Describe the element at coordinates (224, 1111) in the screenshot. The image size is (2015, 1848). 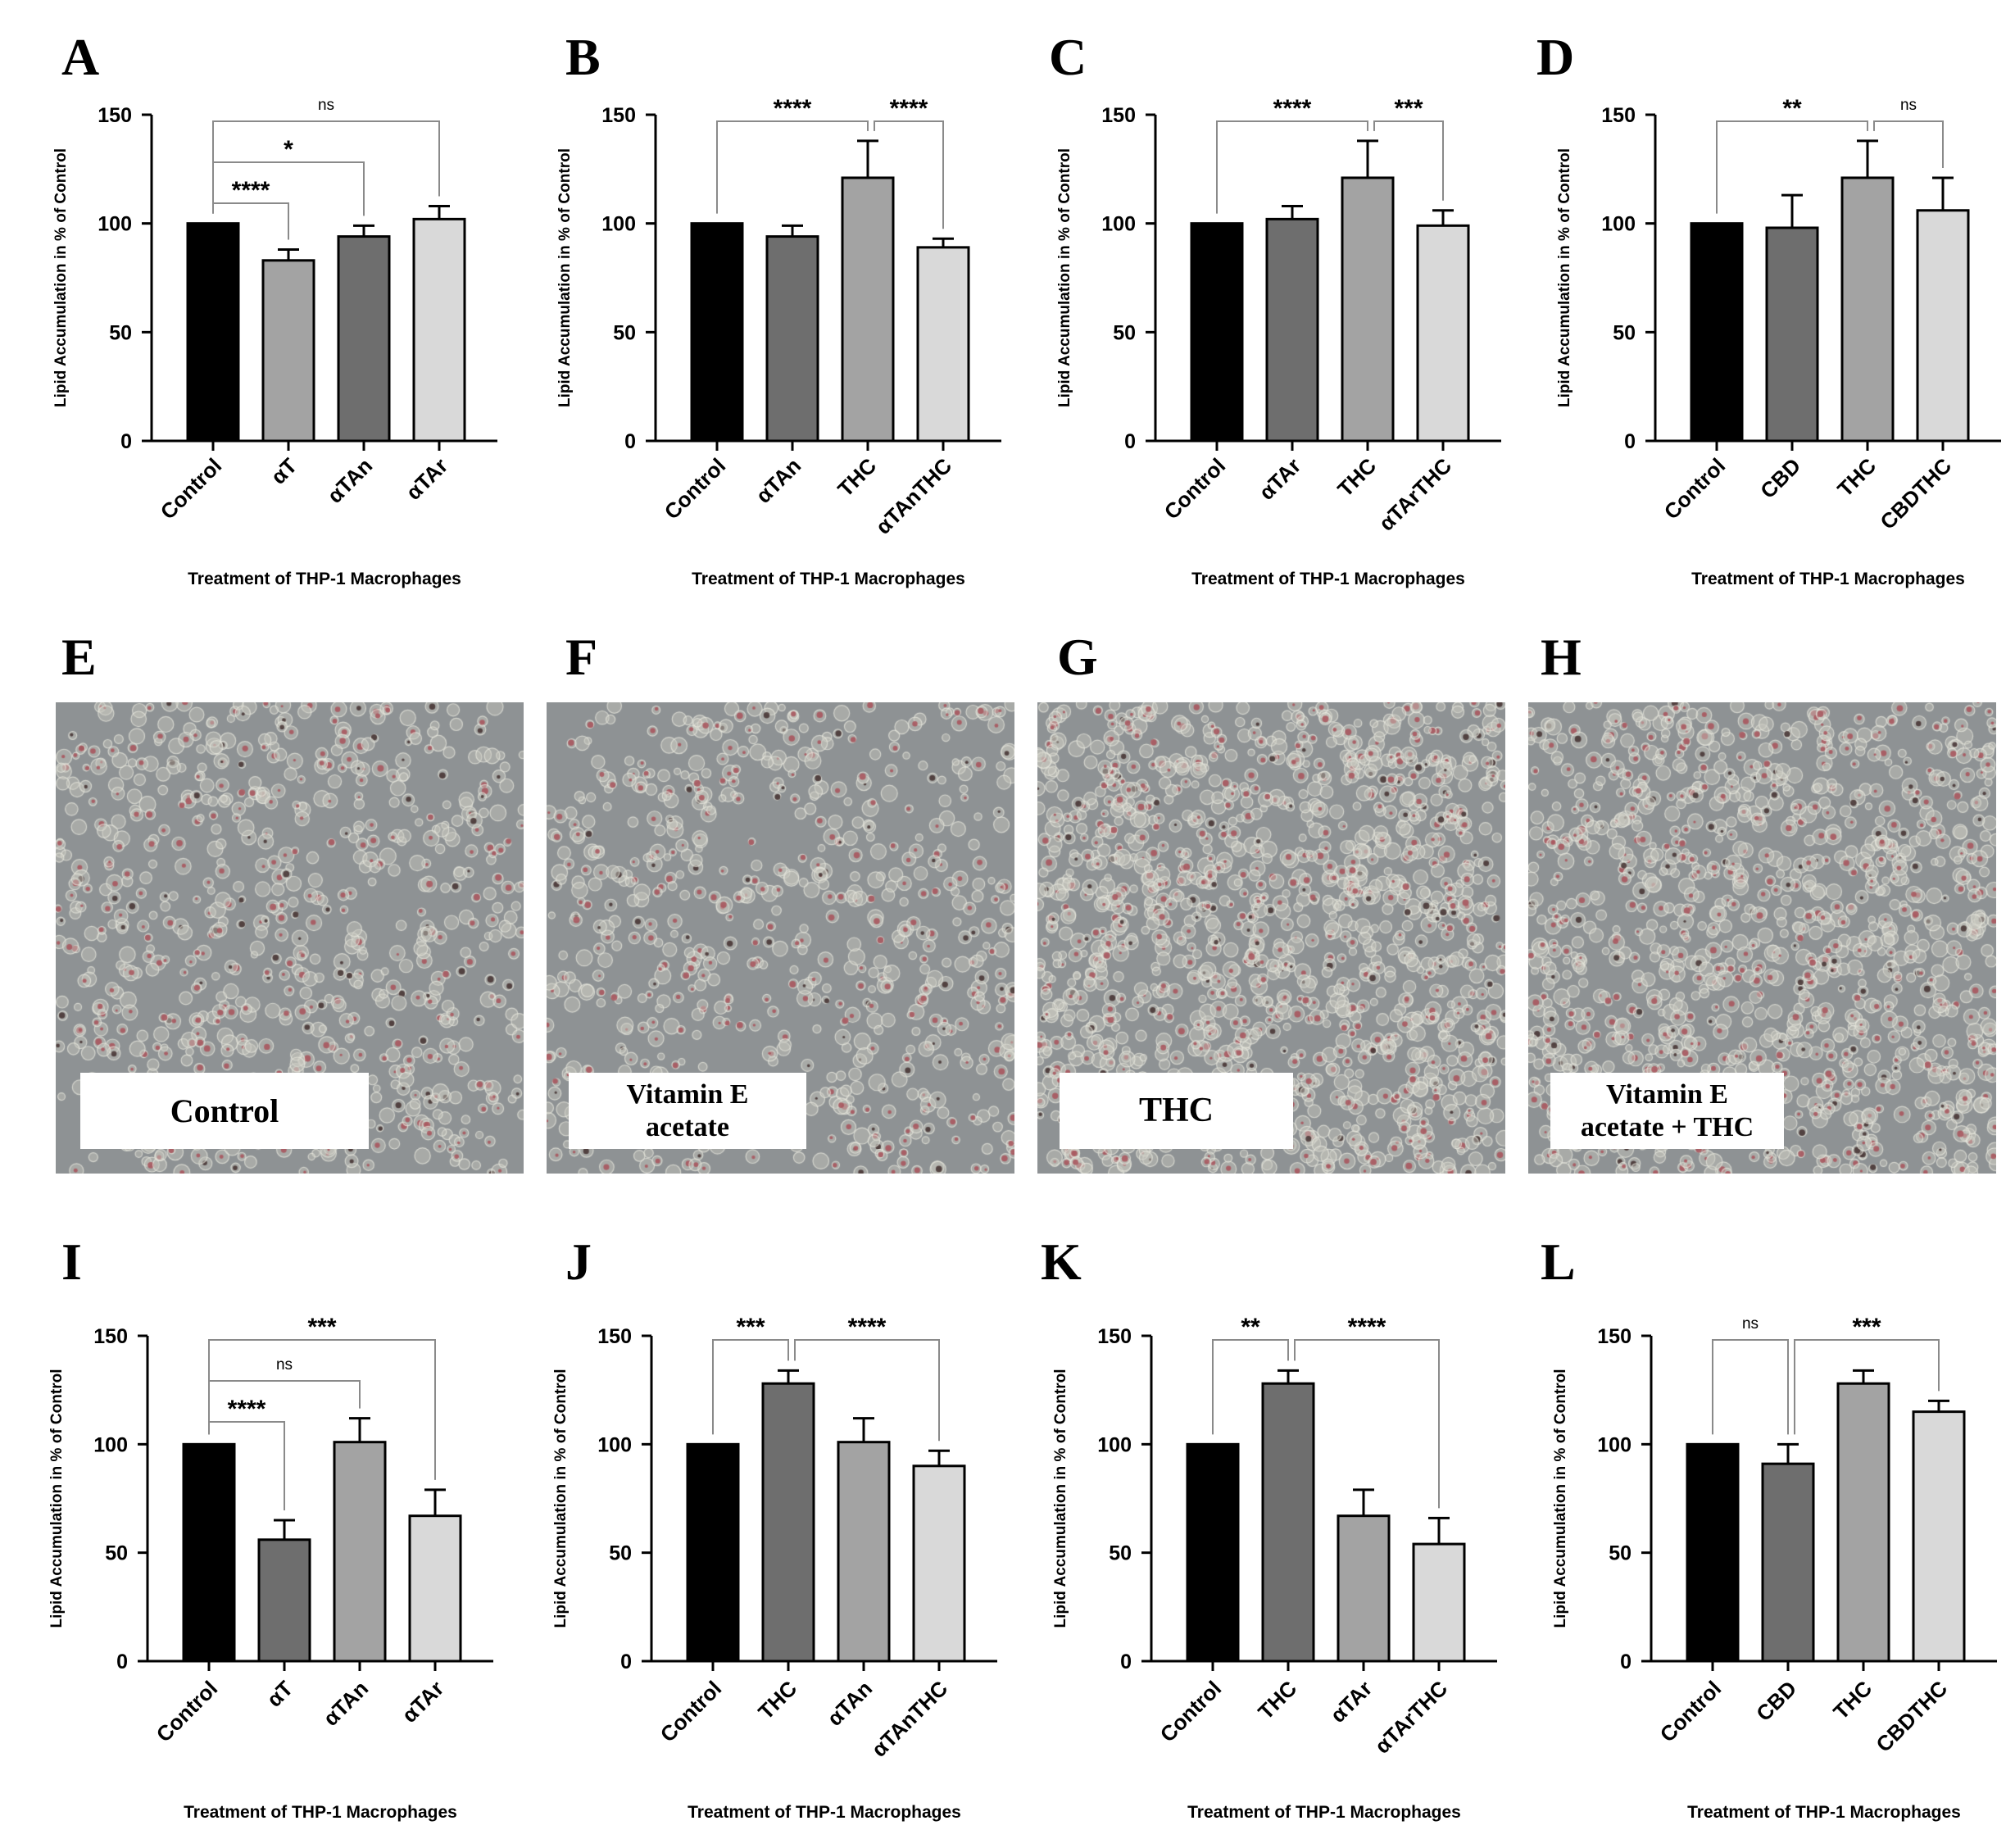
I see `micrograph-label: Control` at that location.